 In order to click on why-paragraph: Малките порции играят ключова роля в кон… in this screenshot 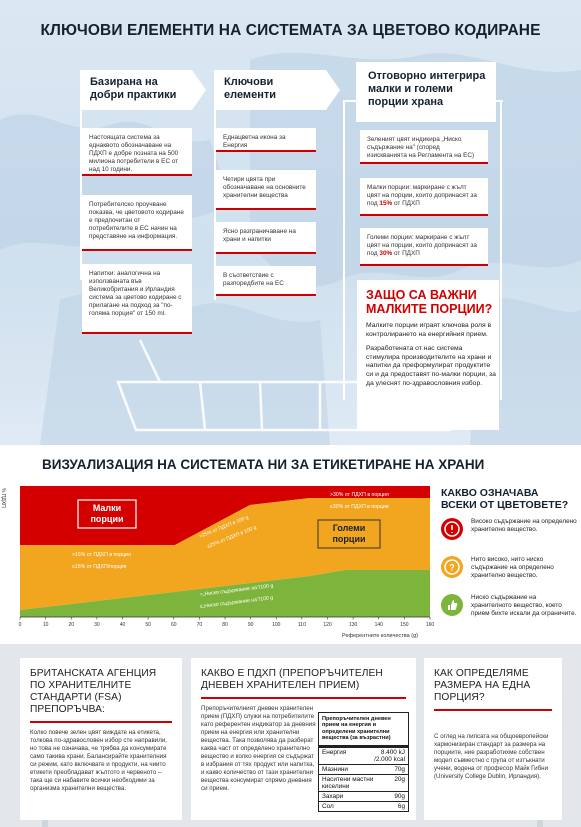, I will do `click(429, 330)`.